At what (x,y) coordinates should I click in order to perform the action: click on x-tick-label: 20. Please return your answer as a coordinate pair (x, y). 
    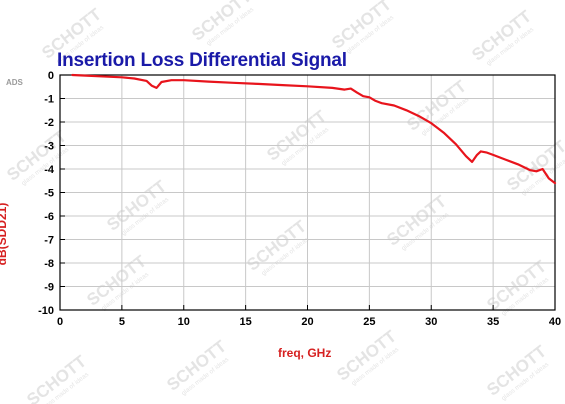
    Looking at the image, I should click on (307, 322).